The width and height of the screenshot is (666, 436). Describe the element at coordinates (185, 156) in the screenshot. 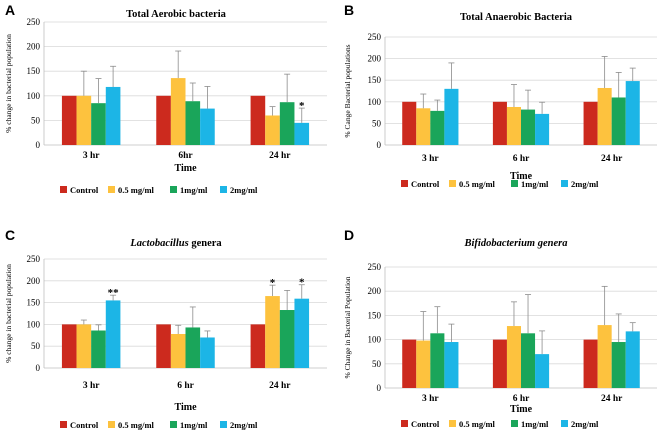

I see `x-tick-label: 6hr` at that location.